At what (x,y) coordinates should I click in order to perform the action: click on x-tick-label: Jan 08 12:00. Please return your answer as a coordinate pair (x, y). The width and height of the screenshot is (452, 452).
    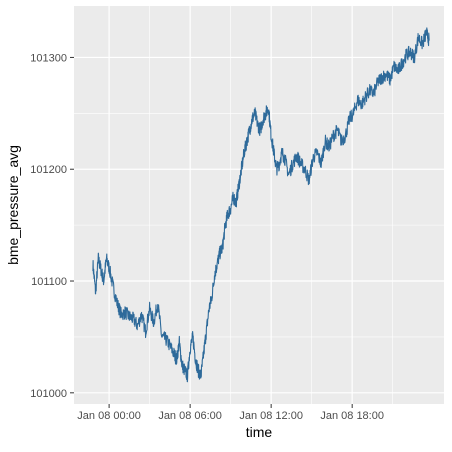
    Looking at the image, I should click on (271, 416).